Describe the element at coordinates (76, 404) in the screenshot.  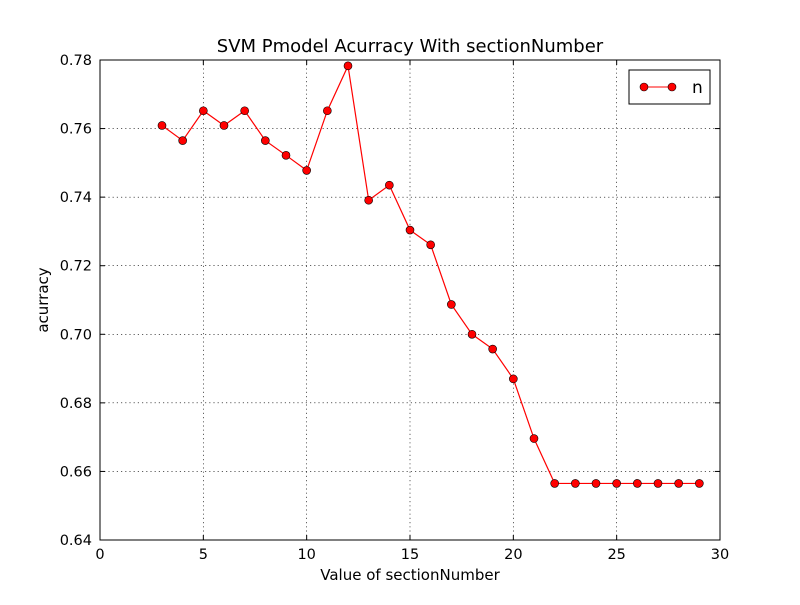
I see `y-tick-label: 0.68` at that location.